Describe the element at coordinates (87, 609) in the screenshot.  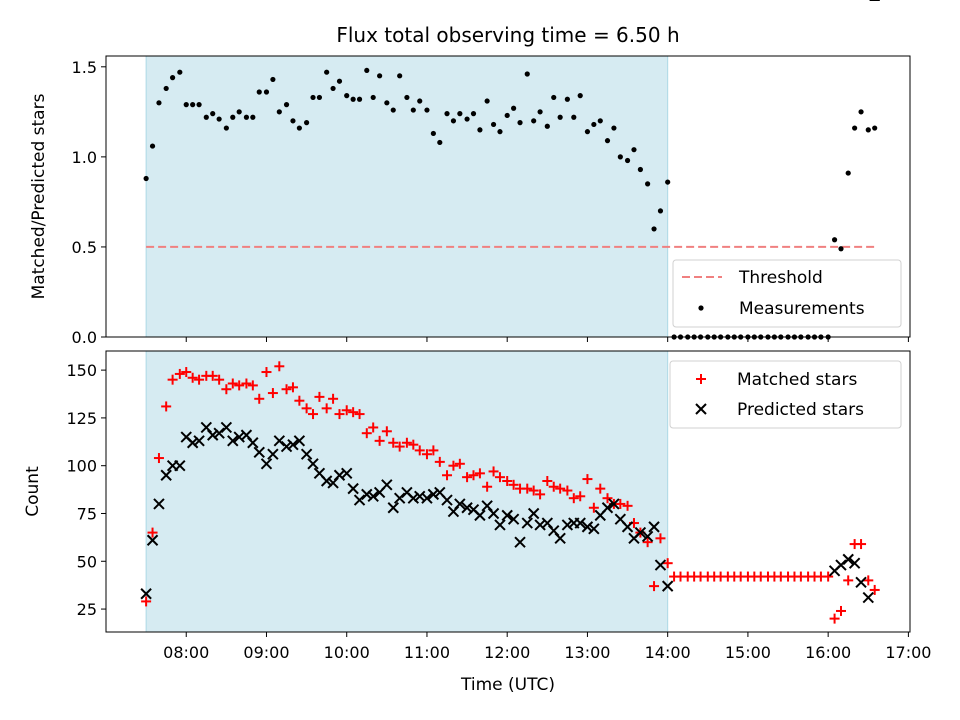
I see `y-tick-label-bot-0: 25` at that location.